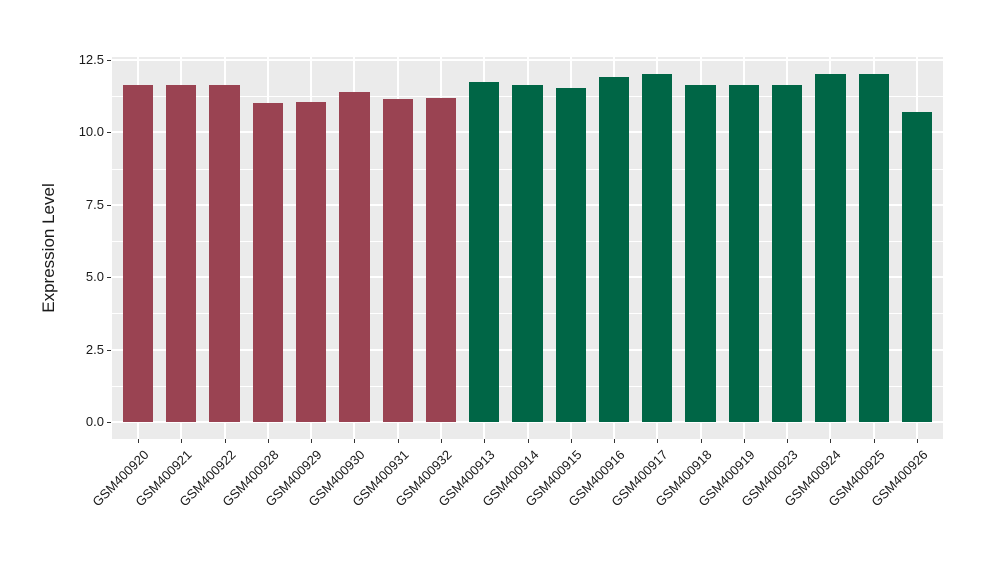 Image resolution: width=1000 pixels, height=580 pixels. Describe the element at coordinates (91, 132) in the screenshot. I see `y-tick-label: 10.0` at that location.